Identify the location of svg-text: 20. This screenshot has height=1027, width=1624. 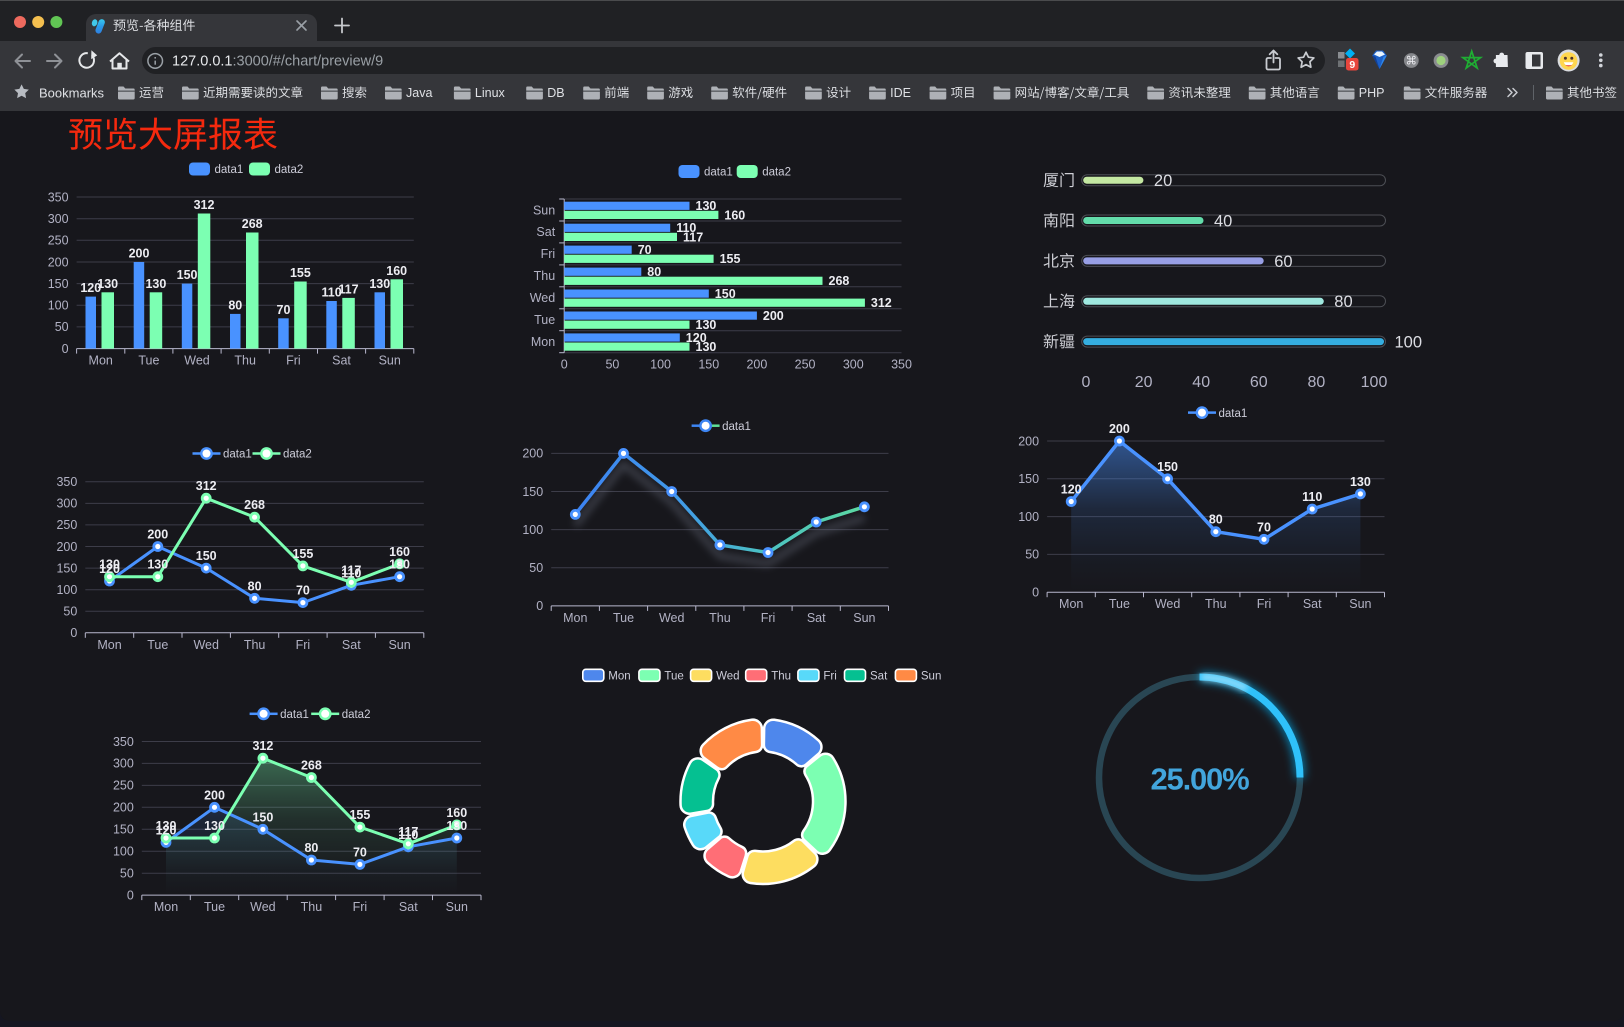
(1163, 181).